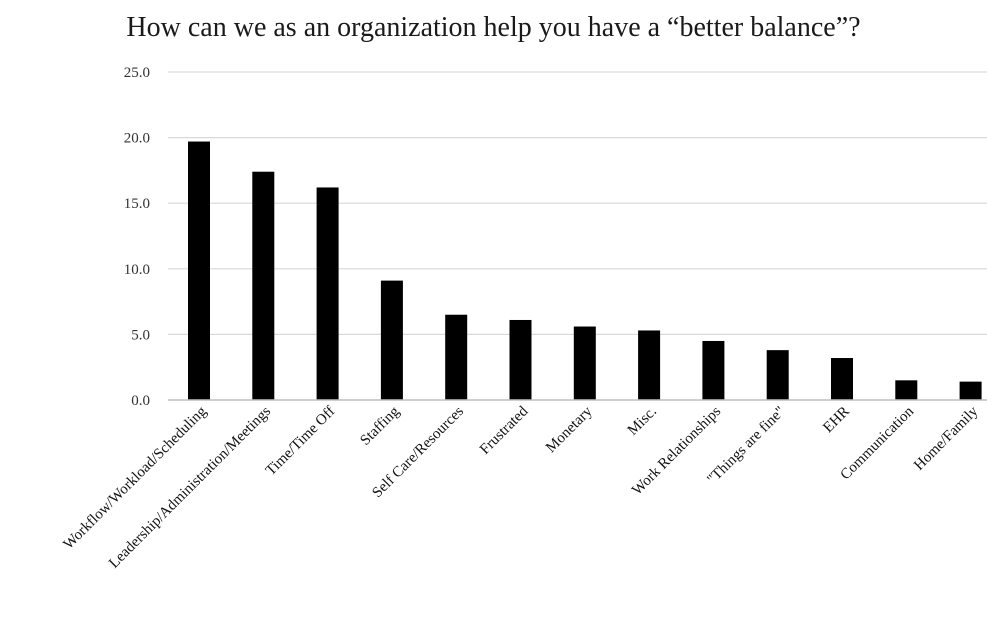 This screenshot has height=627, width=987. What do you see at coordinates (946, 438) in the screenshot?
I see `x-tick-label: Home/Family` at bounding box center [946, 438].